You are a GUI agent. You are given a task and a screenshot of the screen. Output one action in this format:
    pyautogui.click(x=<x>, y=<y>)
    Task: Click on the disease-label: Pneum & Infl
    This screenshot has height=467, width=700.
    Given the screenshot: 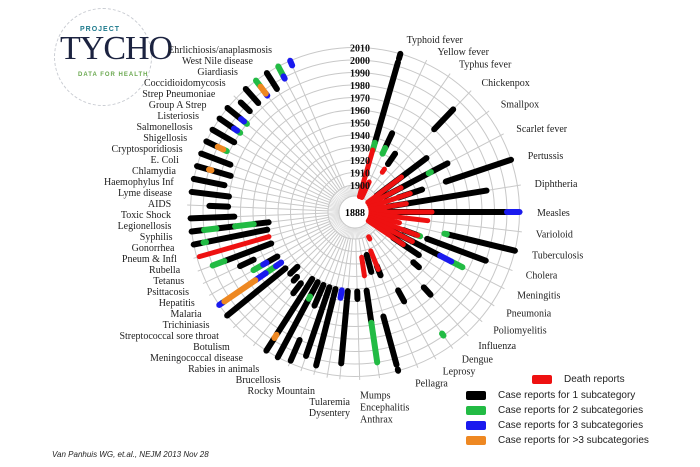 What is the action you would take?
    pyautogui.click(x=149, y=259)
    